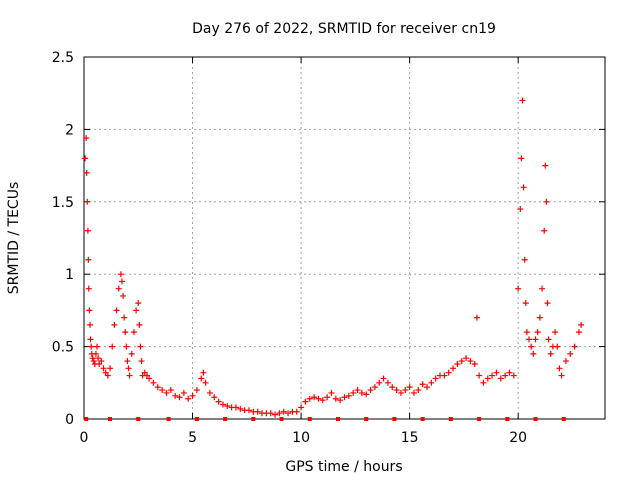  I want to click on y-axis-title: SRMTID / TECUs, so click(14, 238).